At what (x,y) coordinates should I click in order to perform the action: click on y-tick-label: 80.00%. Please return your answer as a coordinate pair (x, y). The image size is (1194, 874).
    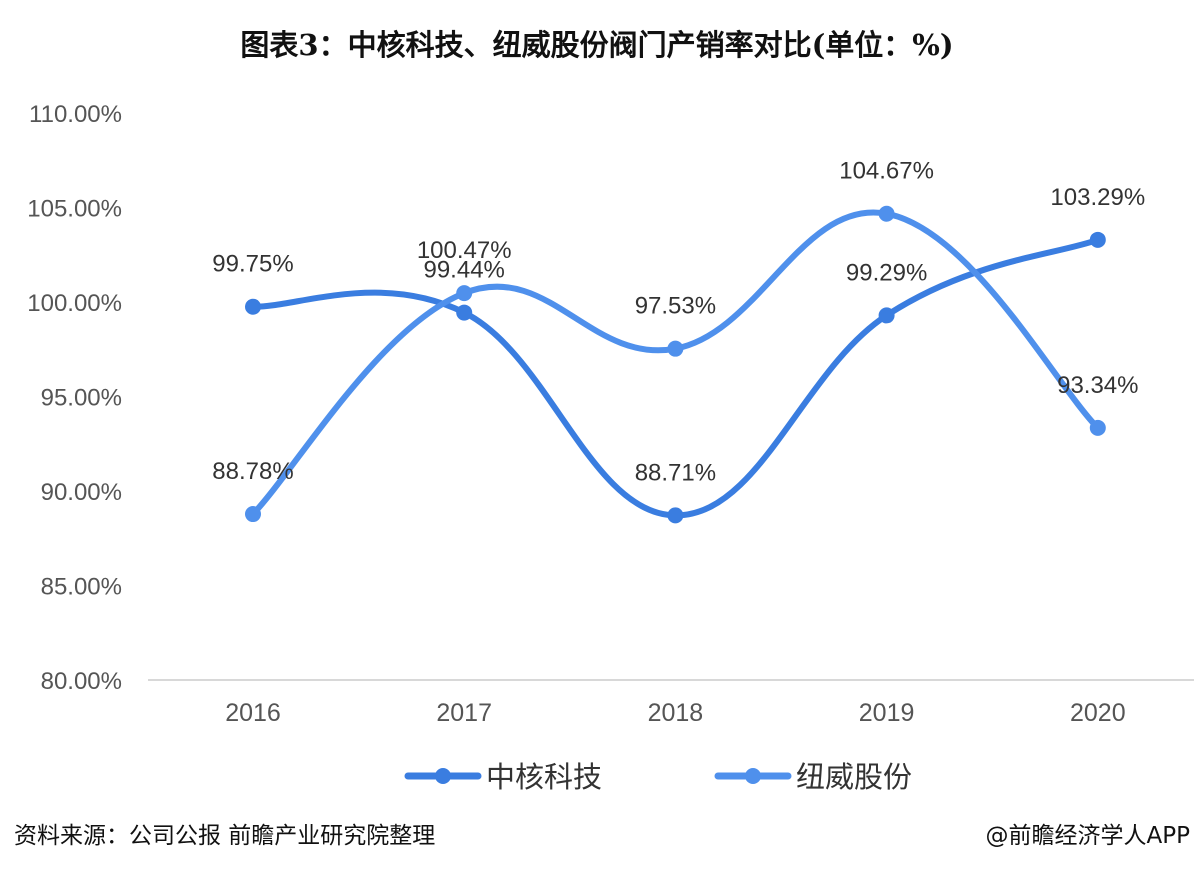
    Looking at the image, I should click on (81, 681).